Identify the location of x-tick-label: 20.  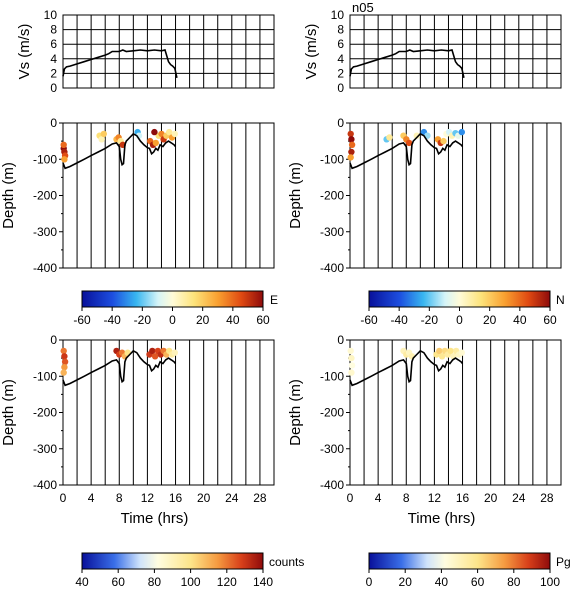
(204, 498).